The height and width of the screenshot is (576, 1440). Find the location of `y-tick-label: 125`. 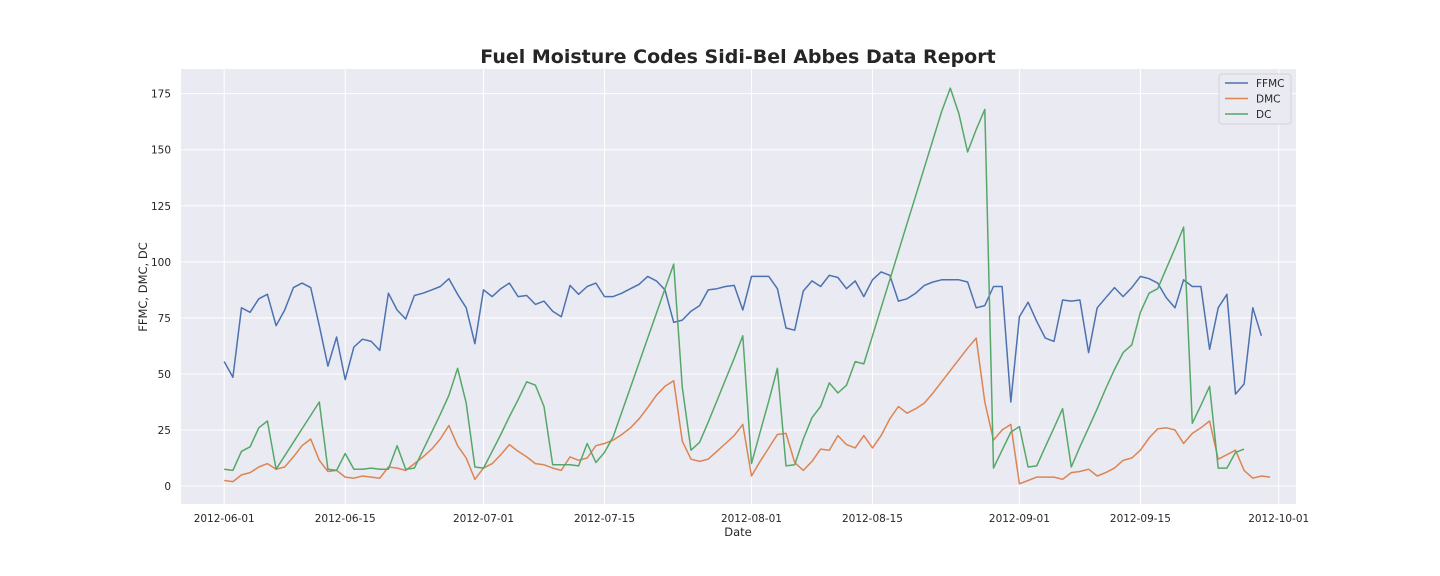

y-tick-label: 125 is located at coordinates (161, 207).